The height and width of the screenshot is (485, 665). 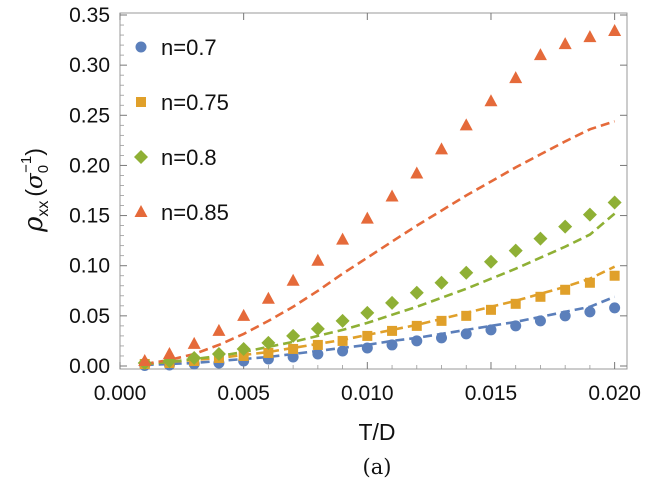 I want to click on x-tick-label: 0.010, so click(x=367, y=393).